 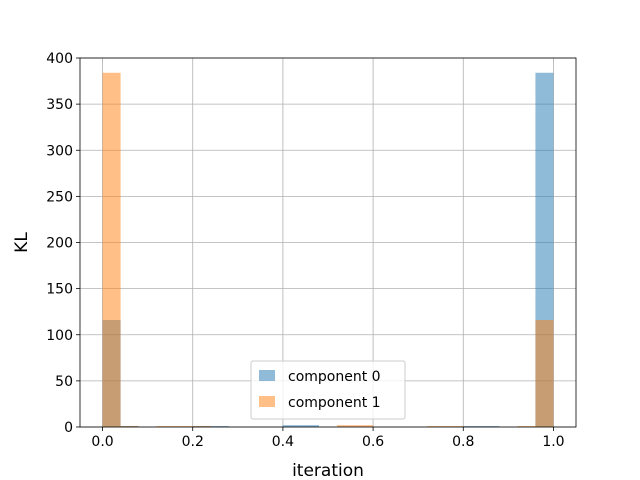 What do you see at coordinates (334, 377) in the screenshot?
I see `legend-label-component-0: component 0` at bounding box center [334, 377].